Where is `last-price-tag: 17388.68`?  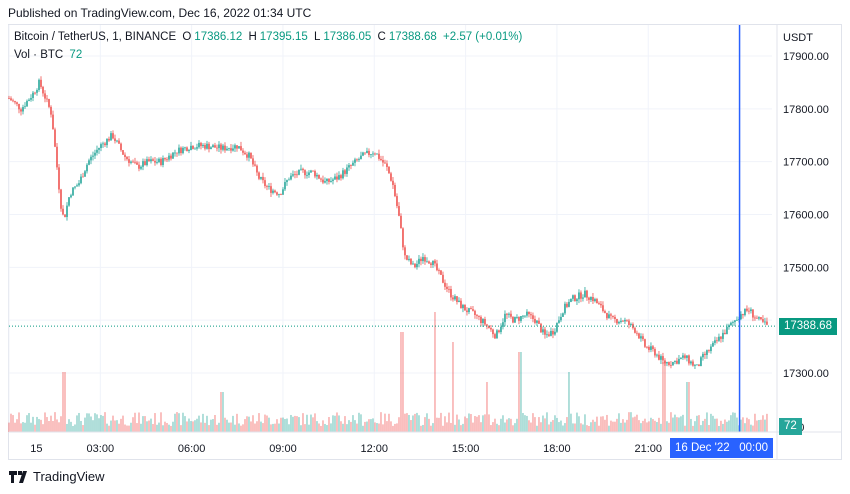
last-price-tag: 17388.68 is located at coordinates (808, 327).